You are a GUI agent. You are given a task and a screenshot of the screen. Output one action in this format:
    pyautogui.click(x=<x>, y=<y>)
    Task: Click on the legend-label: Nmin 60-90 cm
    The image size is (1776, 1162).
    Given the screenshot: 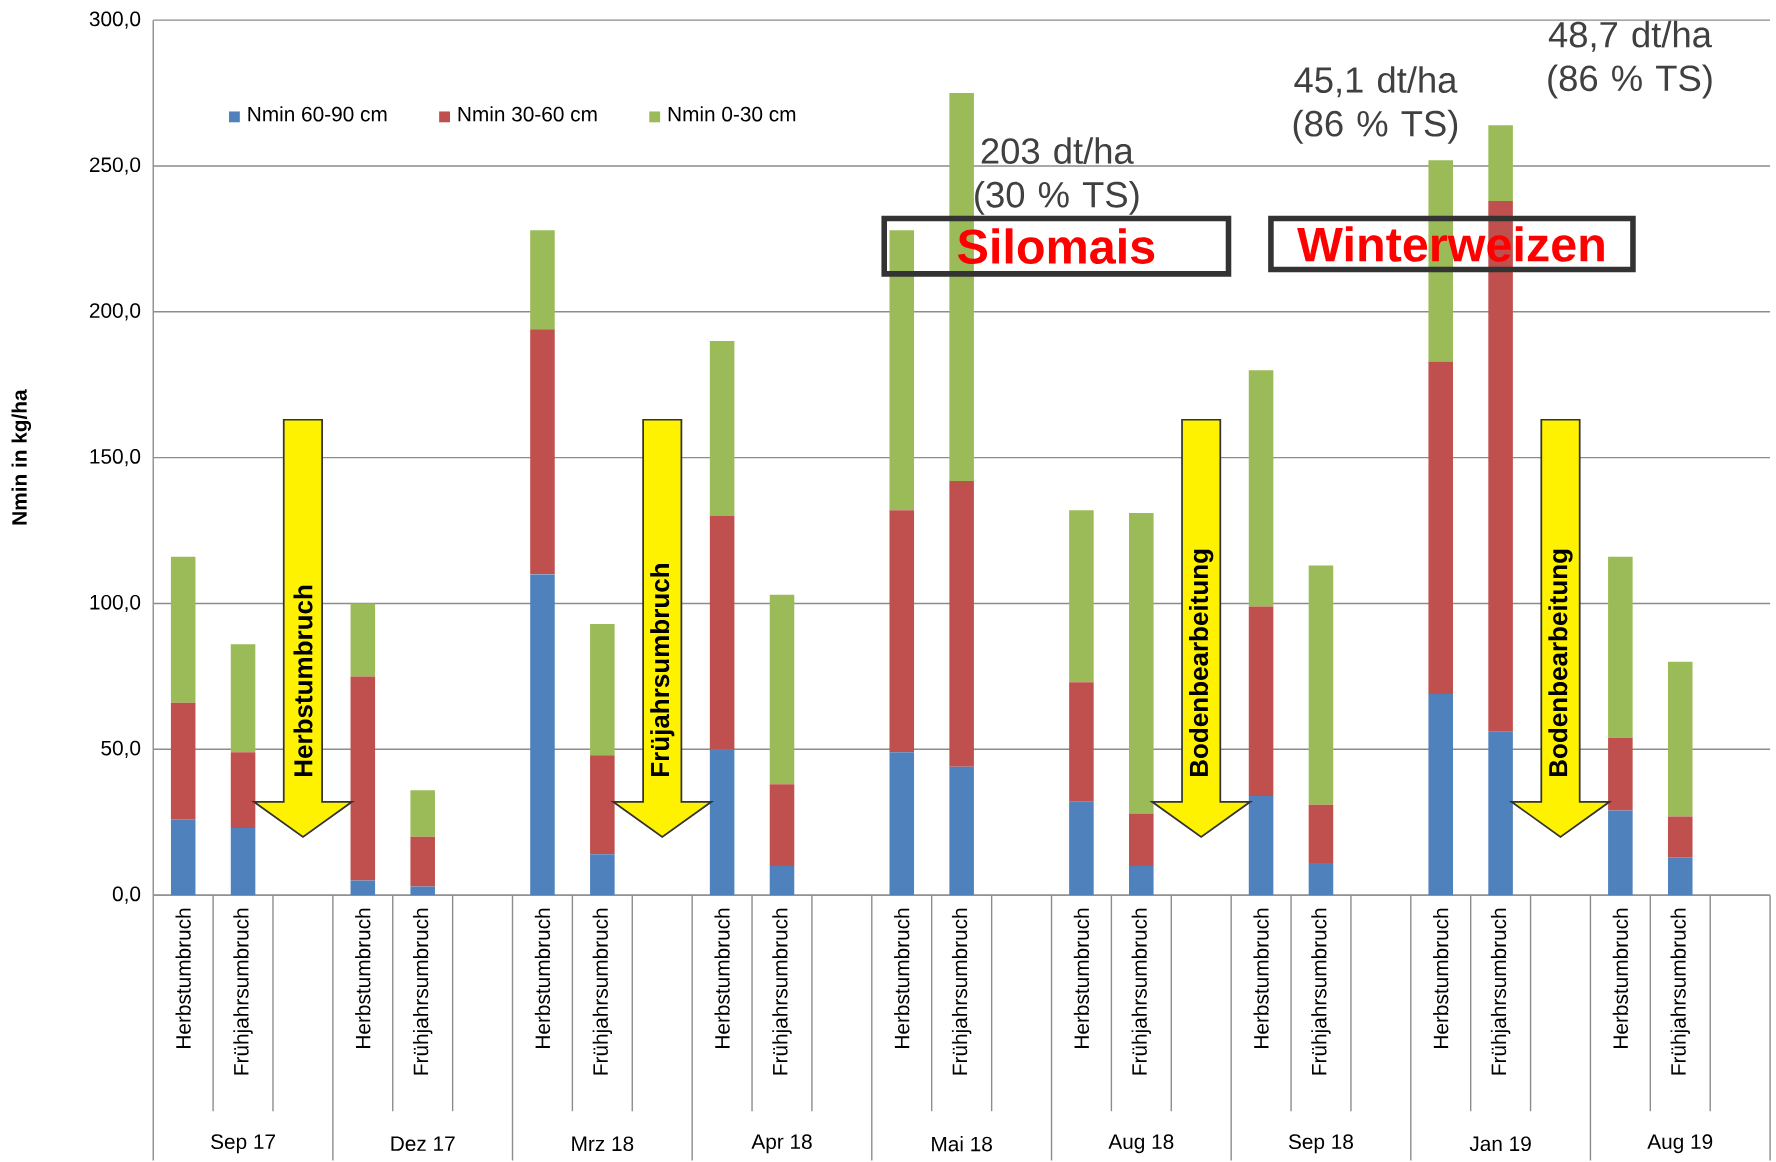 What is the action you would take?
    pyautogui.click(x=317, y=113)
    